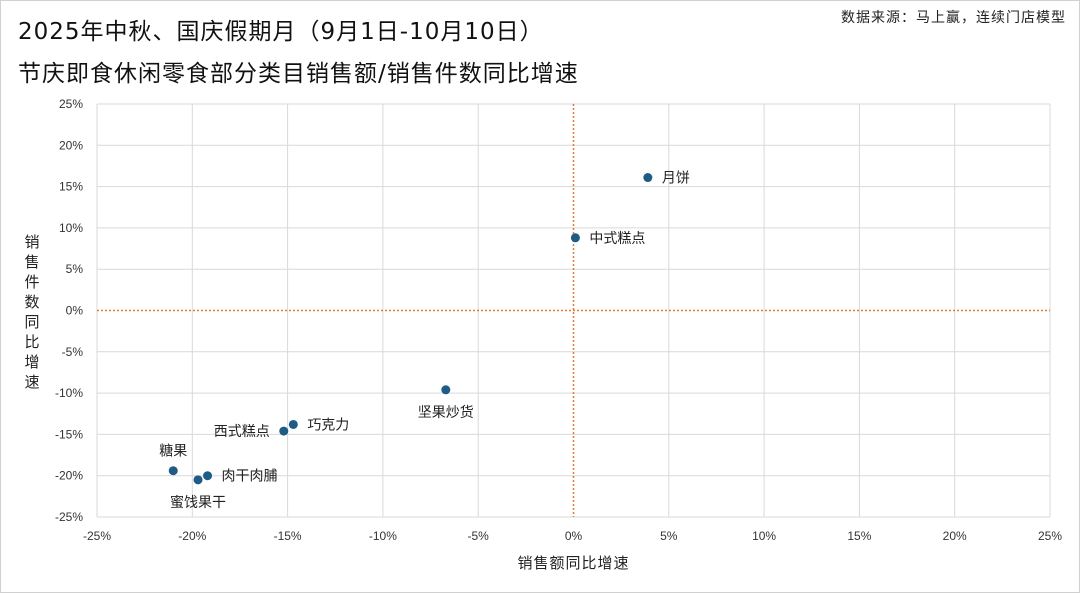 This screenshot has width=1080, height=593. Describe the element at coordinates (32, 312) in the screenshot. I see `y-axis-label: 销售件数同比增速` at that location.